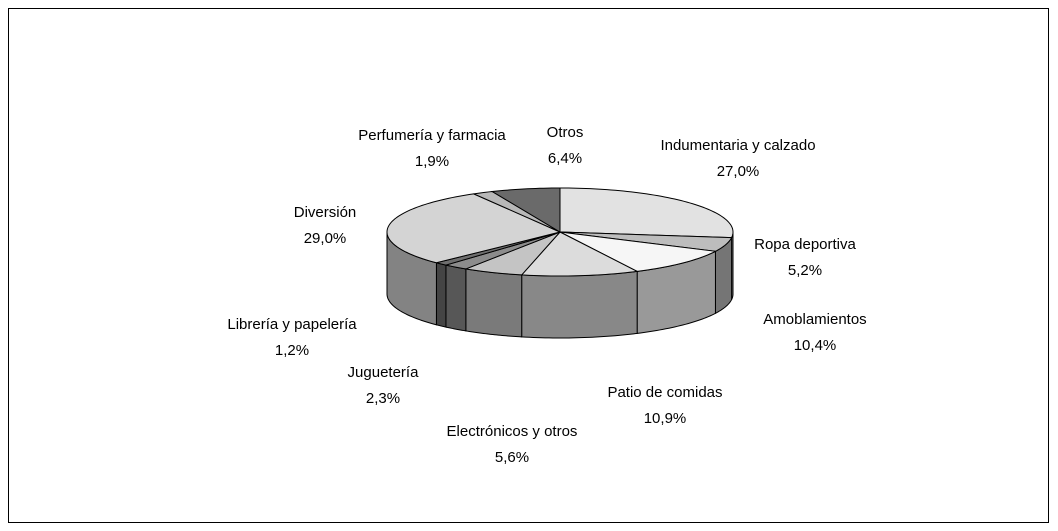  What do you see at coordinates (512, 431) in the screenshot?
I see `slice-label: Electrónicos y otros` at bounding box center [512, 431].